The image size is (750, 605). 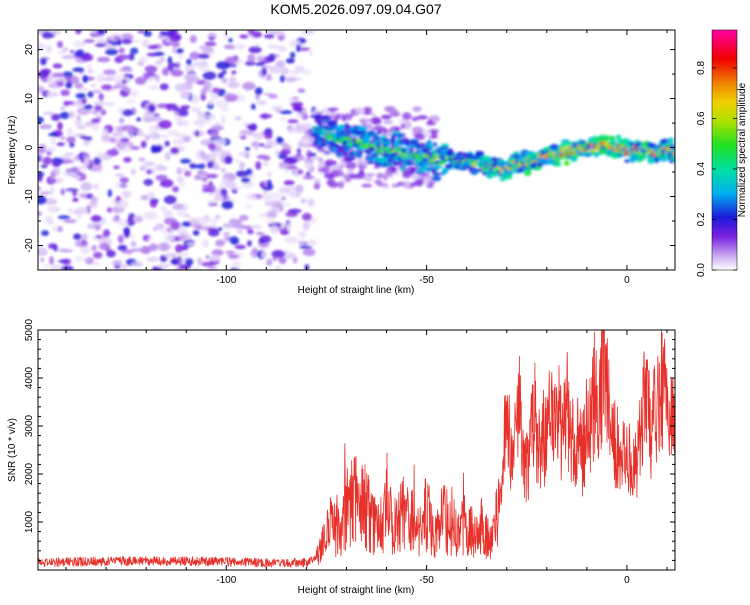 I want to click on y-tick-label: 10, so click(x=29, y=99).